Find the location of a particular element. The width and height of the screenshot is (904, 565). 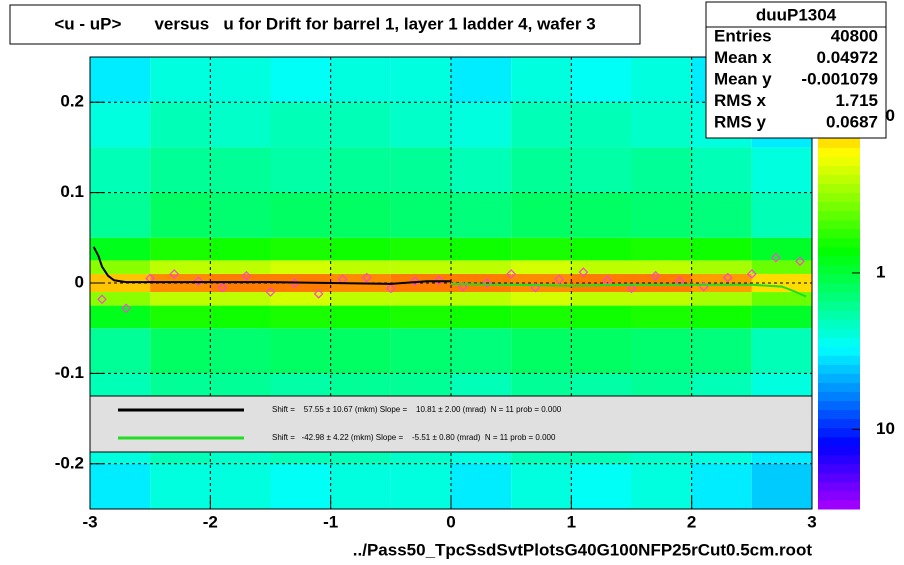

legend-box is located at coordinates (451, 424).